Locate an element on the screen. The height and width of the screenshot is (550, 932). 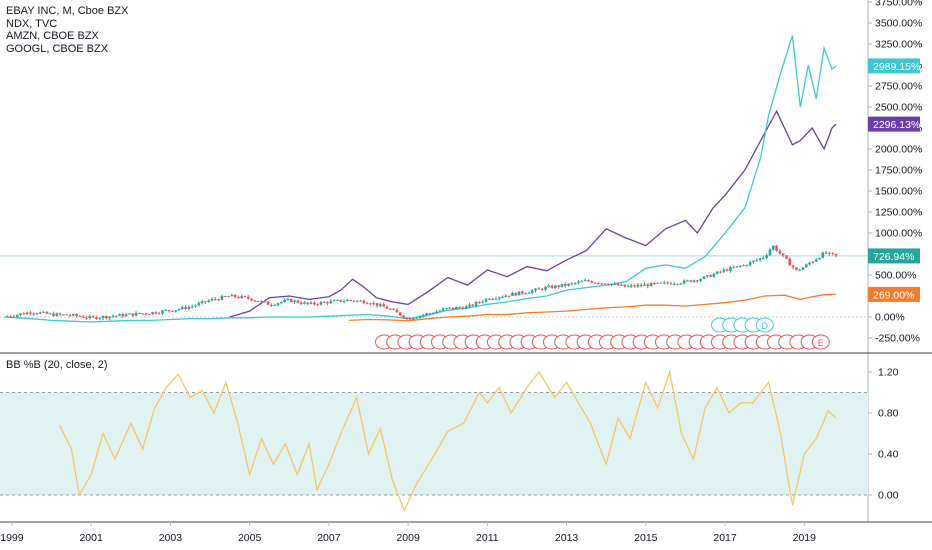
x-tick-label: 2017 is located at coordinates (725, 538).